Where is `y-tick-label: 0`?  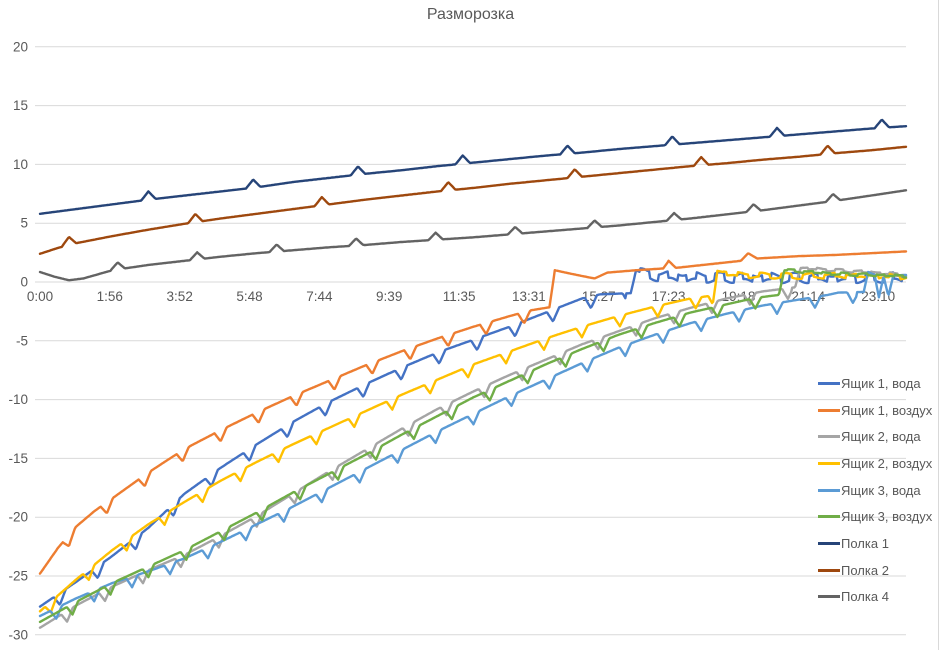
y-tick-label: 0 is located at coordinates (24, 282).